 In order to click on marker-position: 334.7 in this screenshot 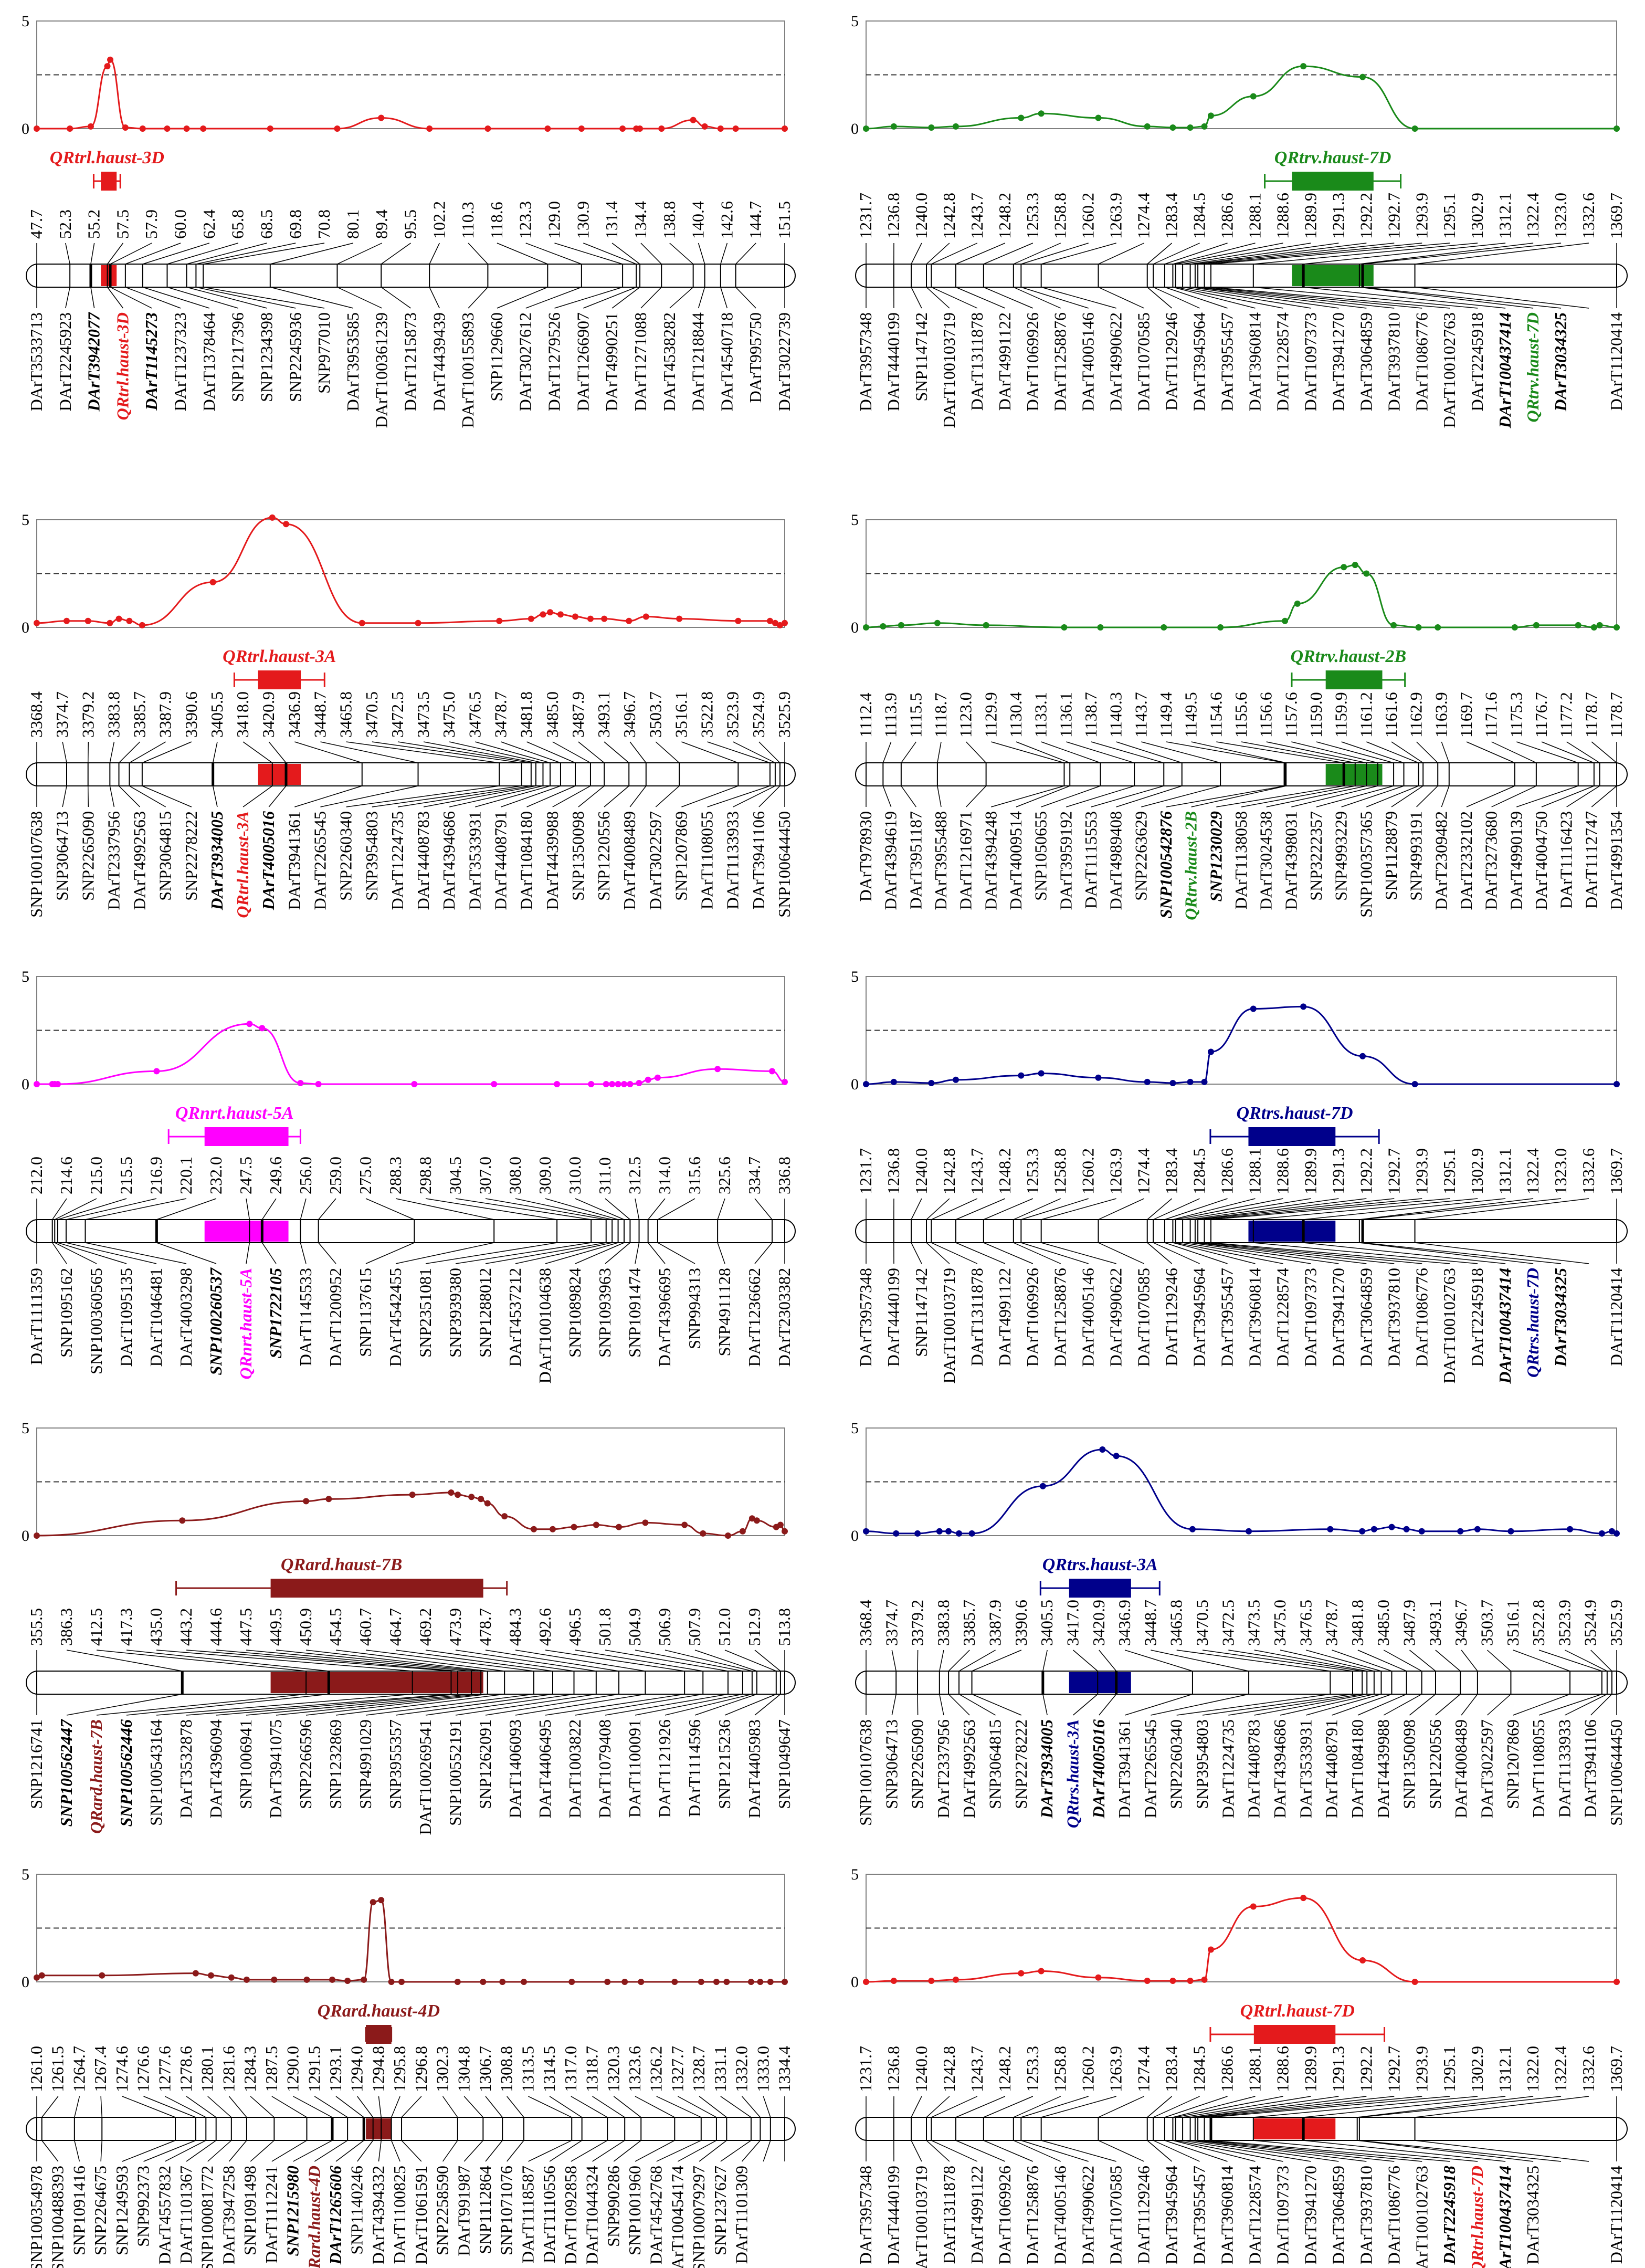, I will do `click(754, 1175)`.